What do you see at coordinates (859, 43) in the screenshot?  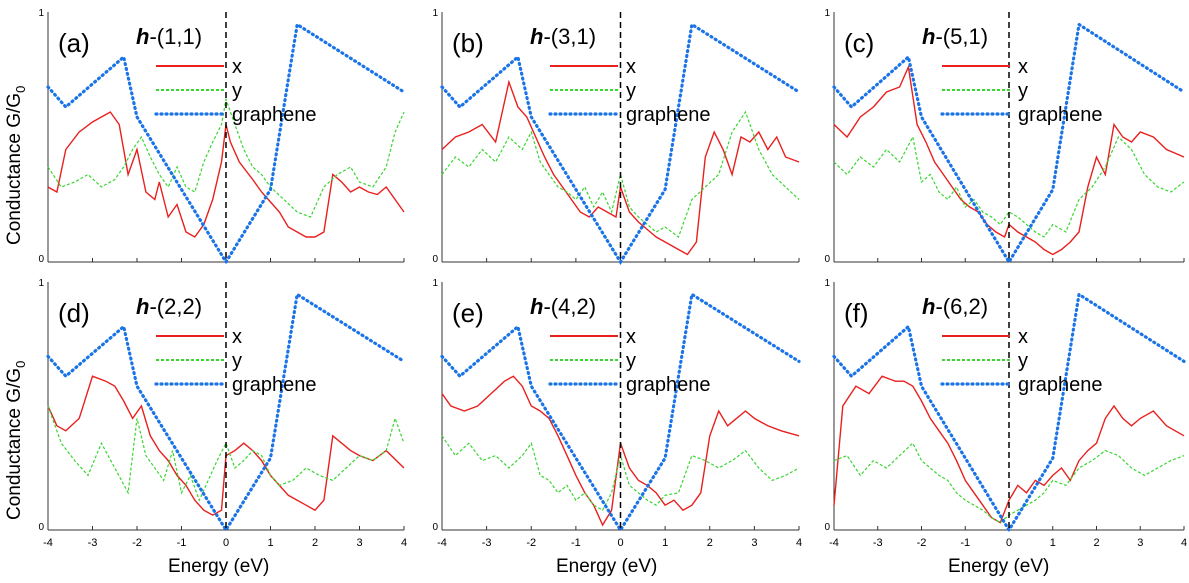 I see `panel-label: (c)` at bounding box center [859, 43].